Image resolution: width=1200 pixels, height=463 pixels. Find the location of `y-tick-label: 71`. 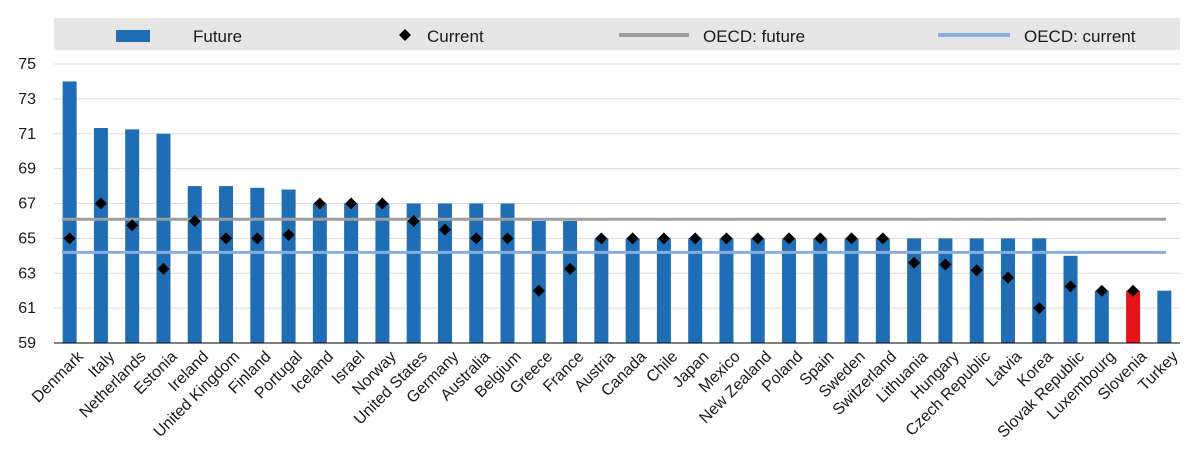

y-tick-label: 71 is located at coordinates (27, 134).